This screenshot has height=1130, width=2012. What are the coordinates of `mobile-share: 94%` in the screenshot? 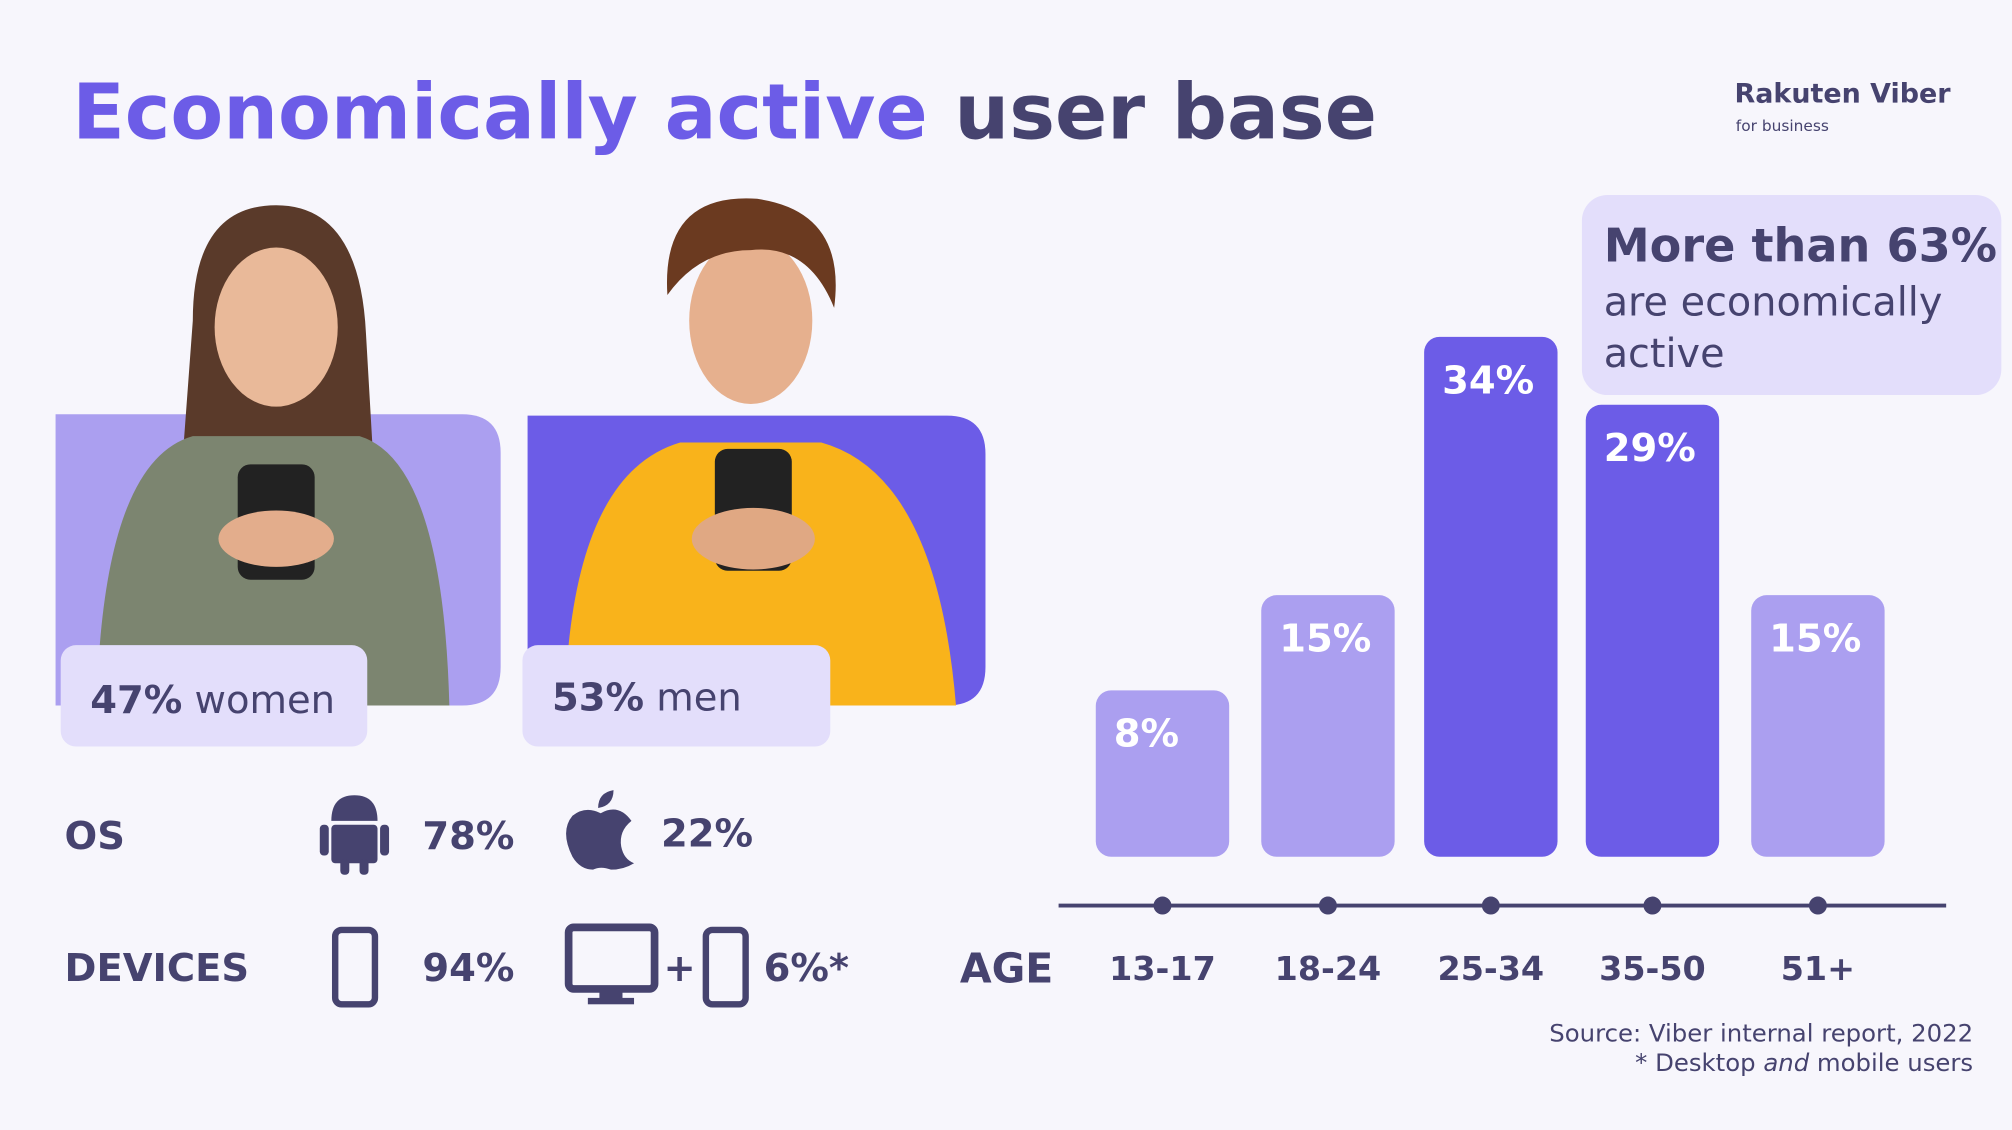 It's located at (468, 968).